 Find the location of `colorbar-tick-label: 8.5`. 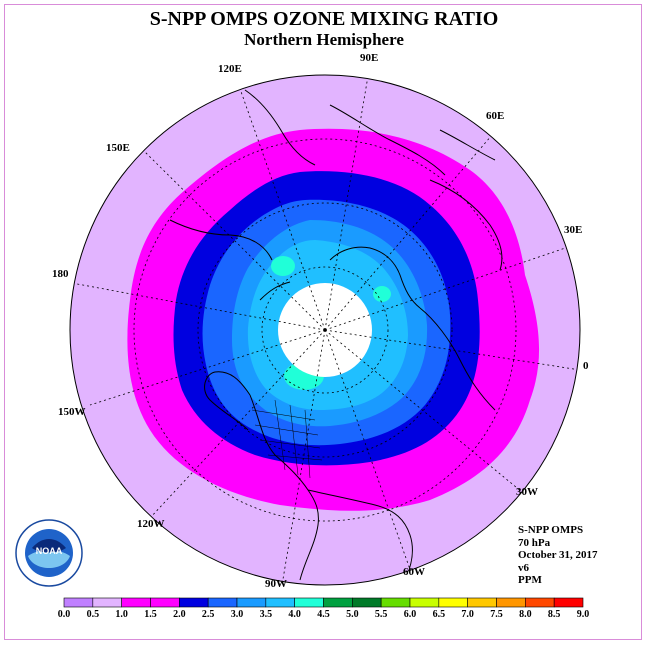

colorbar-tick-label: 8.5 is located at coordinates (554, 614).